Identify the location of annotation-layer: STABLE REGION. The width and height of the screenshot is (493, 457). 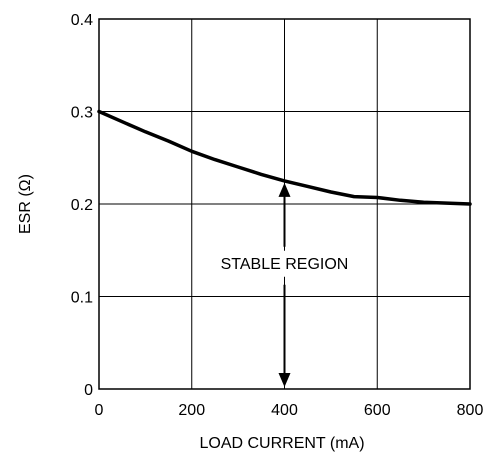
(284, 284).